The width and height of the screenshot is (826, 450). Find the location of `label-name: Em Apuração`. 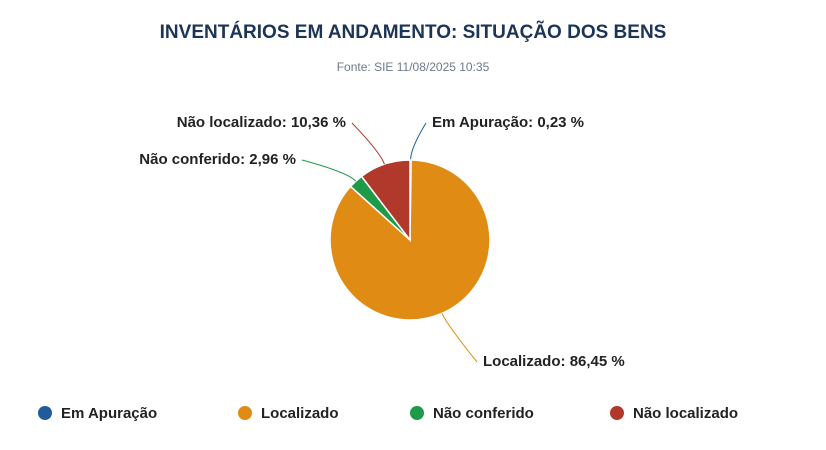

label-name: Em Apuração is located at coordinates (480, 122).